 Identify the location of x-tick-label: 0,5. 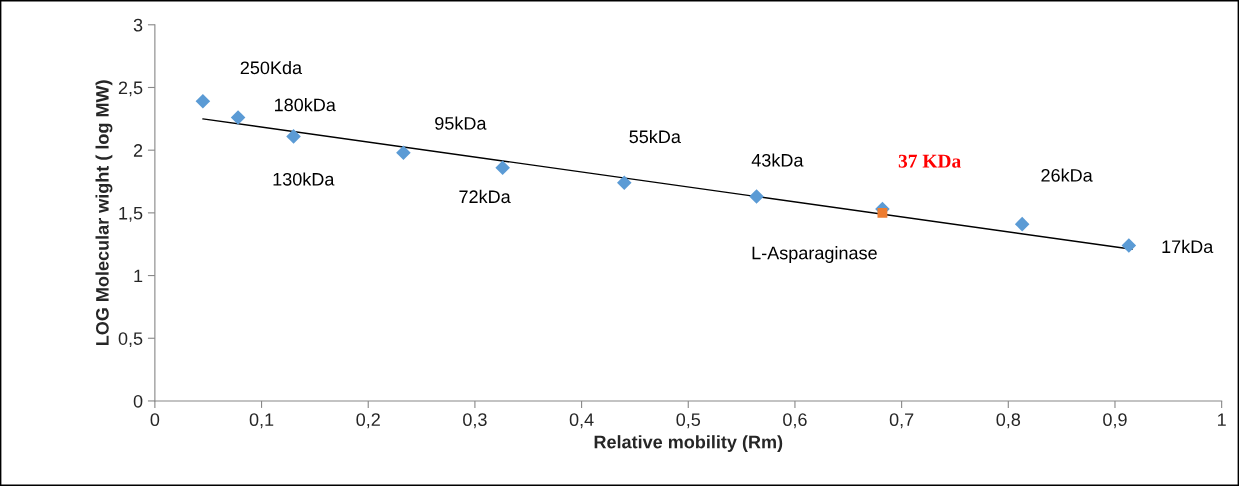
(688, 421).